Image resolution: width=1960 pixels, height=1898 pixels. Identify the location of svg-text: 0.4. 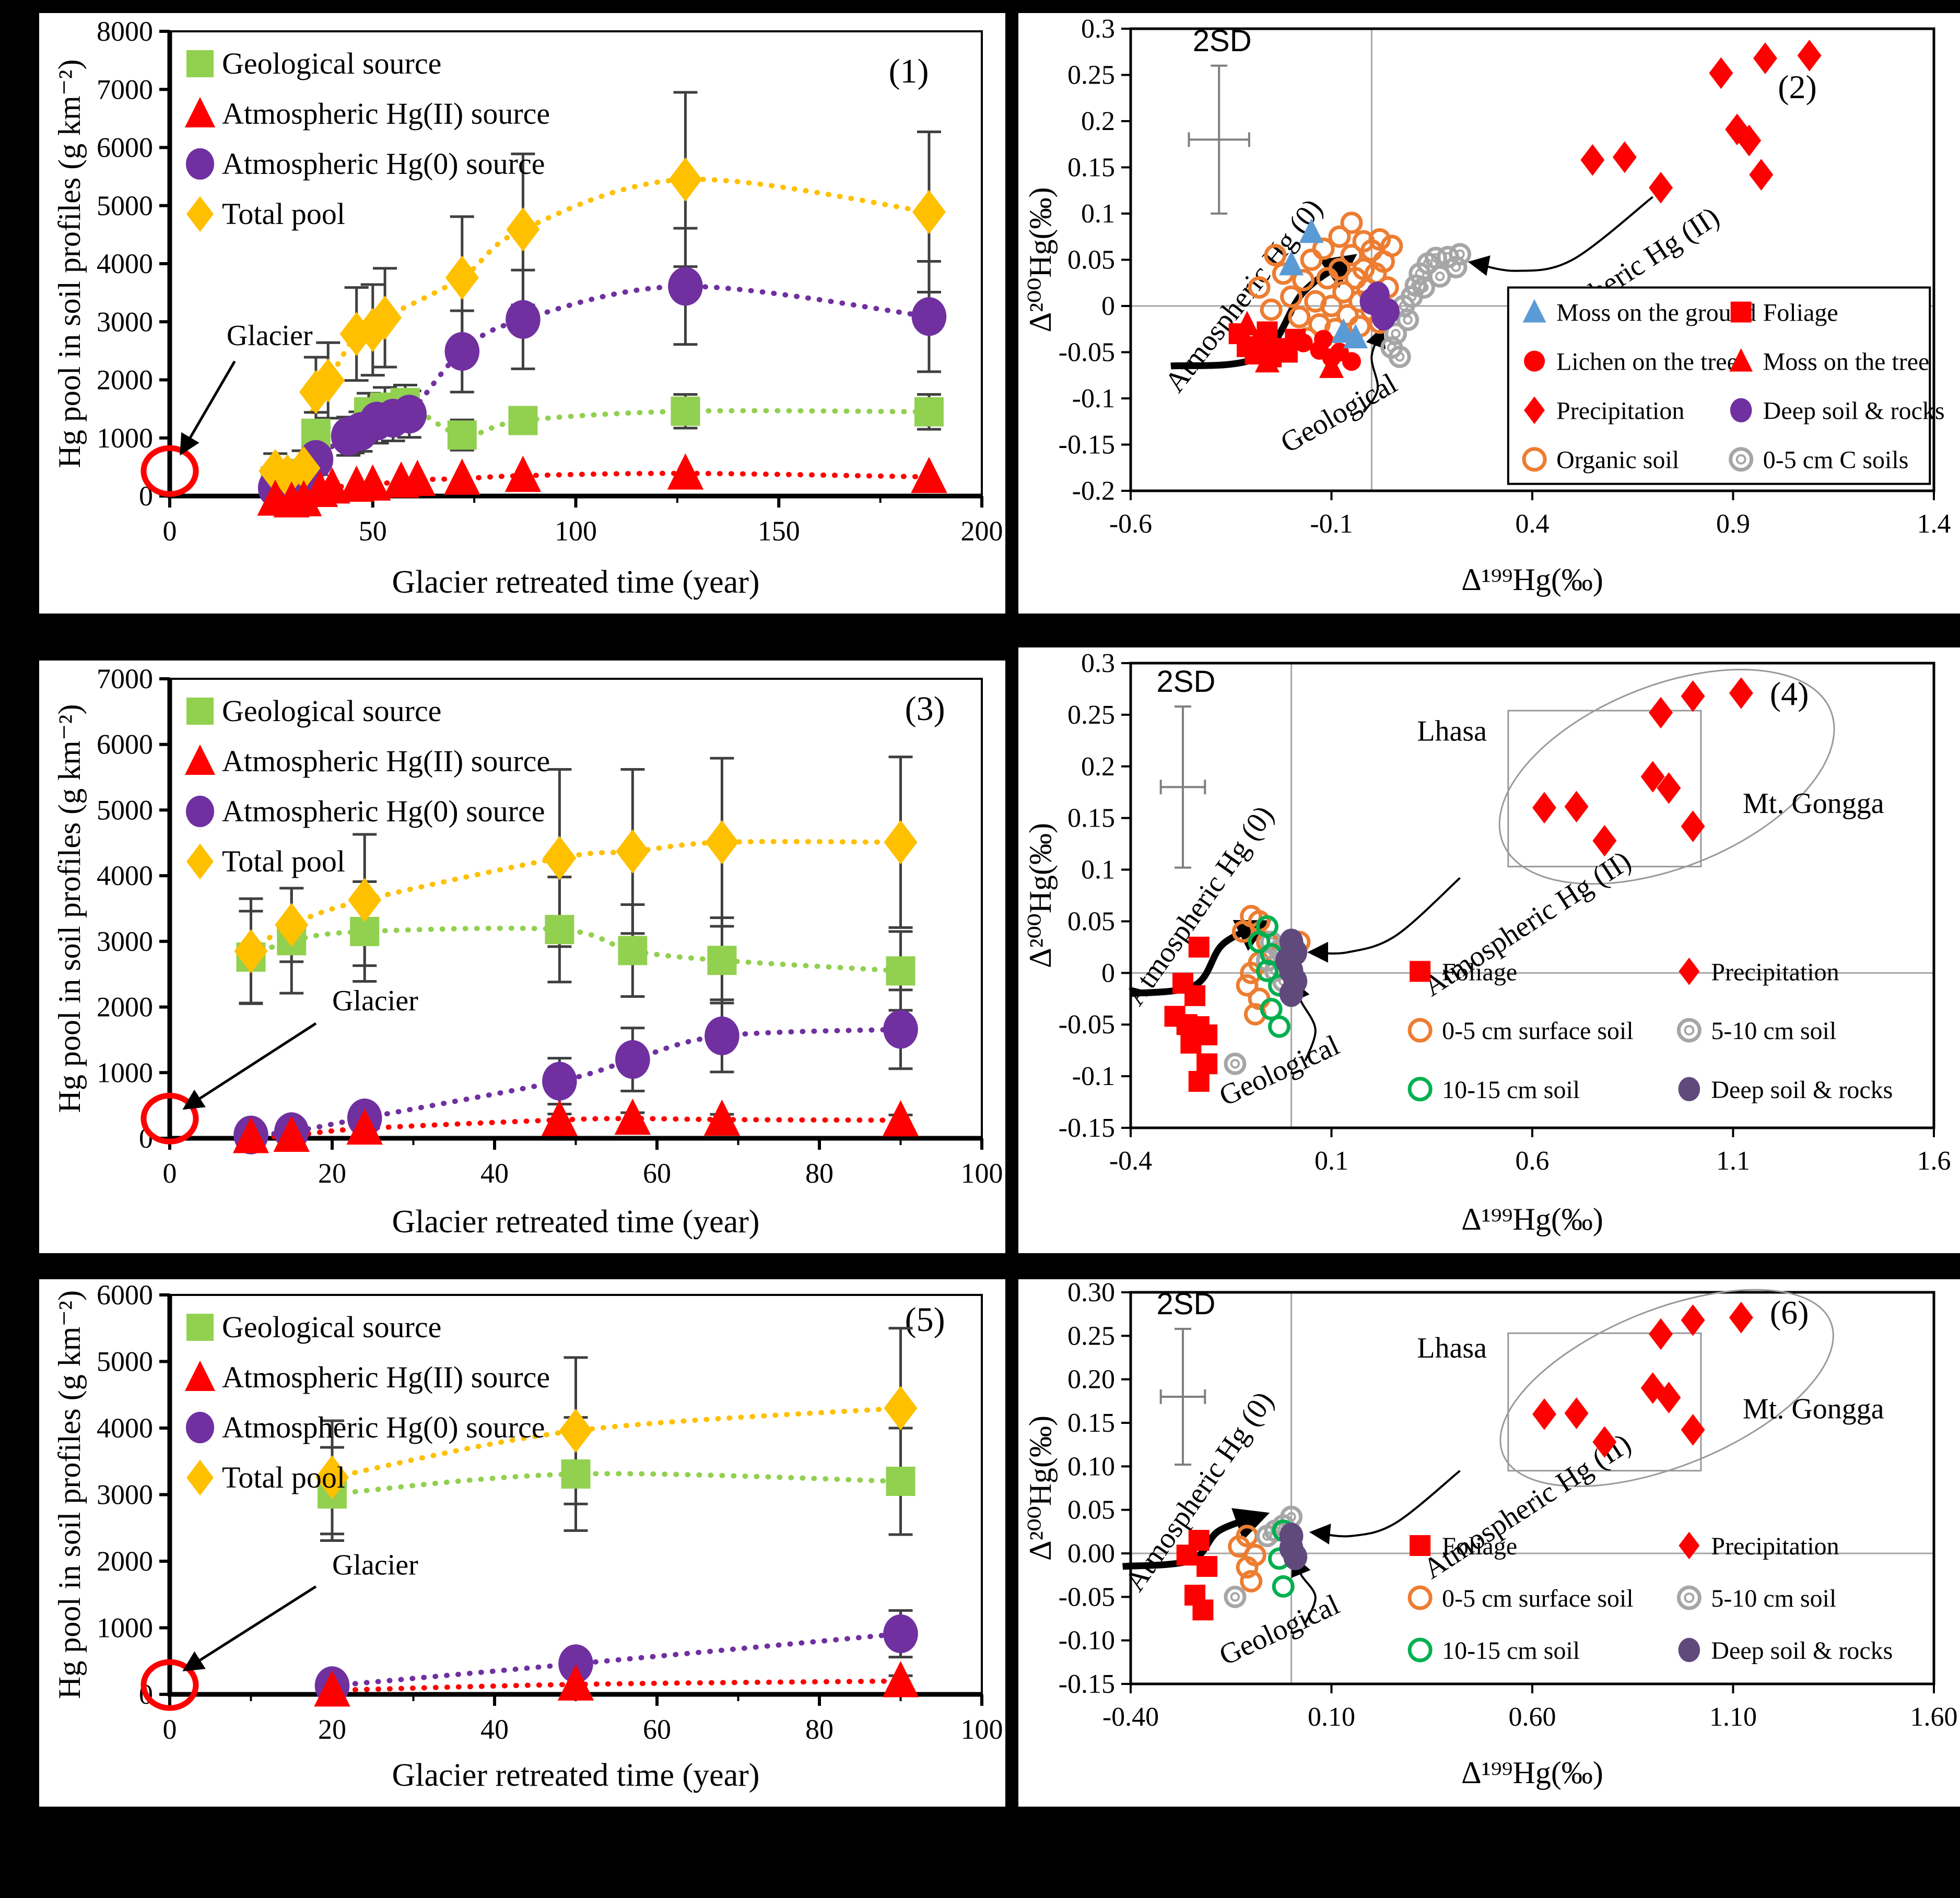
(1533, 524).